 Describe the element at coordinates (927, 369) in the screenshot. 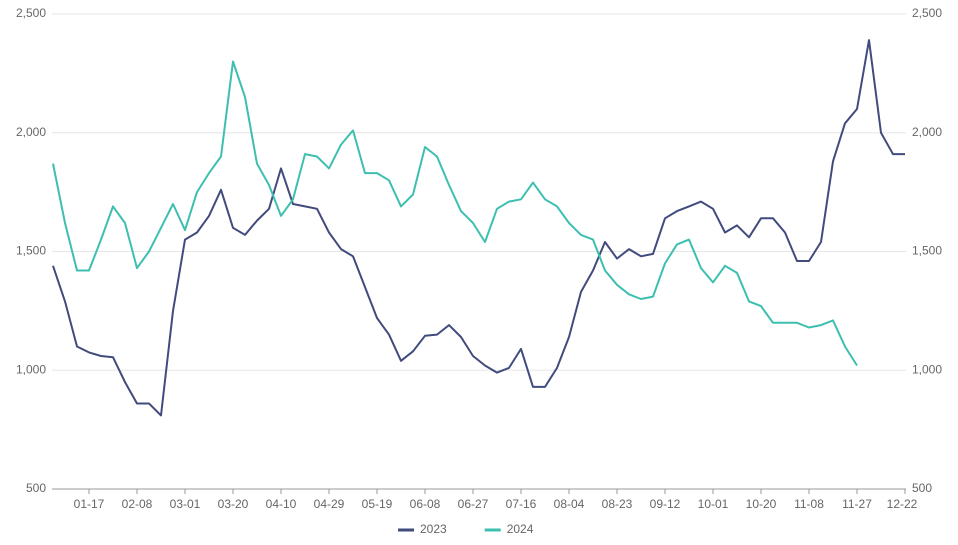

I see `y2-tick-label: 1,000` at that location.